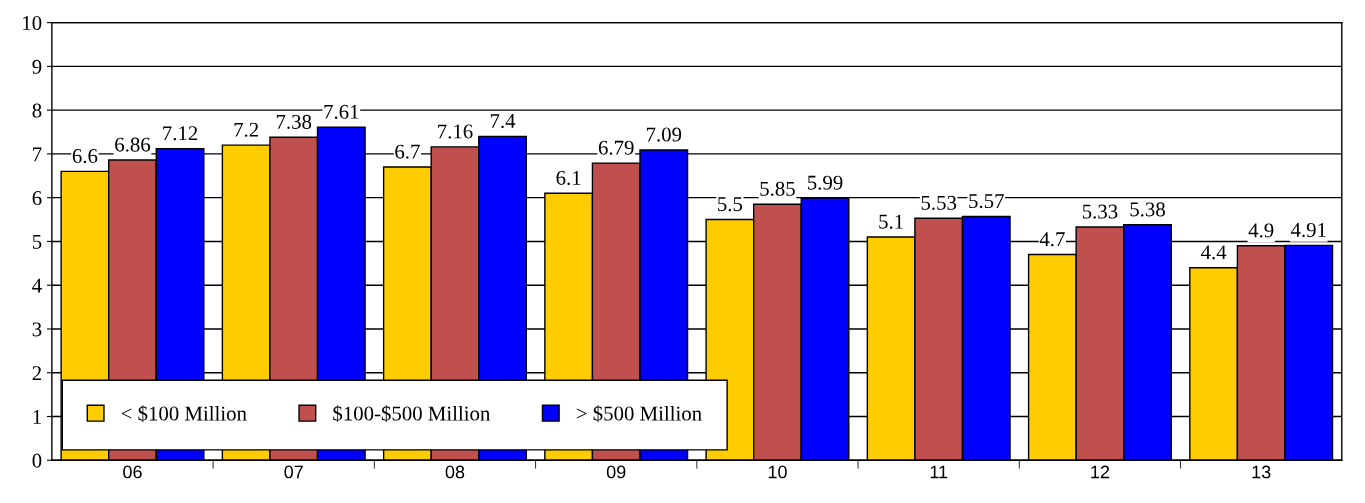 The height and width of the screenshot is (503, 1365). What do you see at coordinates (294, 121) in the screenshot?
I see `data-label: 7.38` at bounding box center [294, 121].